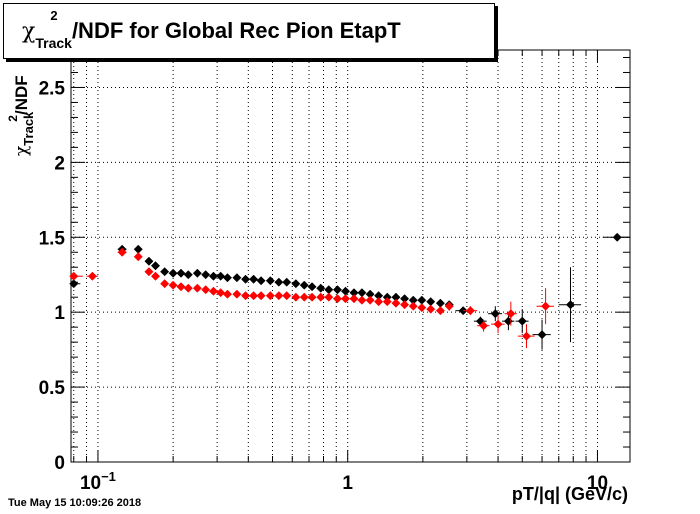 This screenshot has height=514, width=700. I want to click on ylabel-rest: /NDF, so click(21, 95).